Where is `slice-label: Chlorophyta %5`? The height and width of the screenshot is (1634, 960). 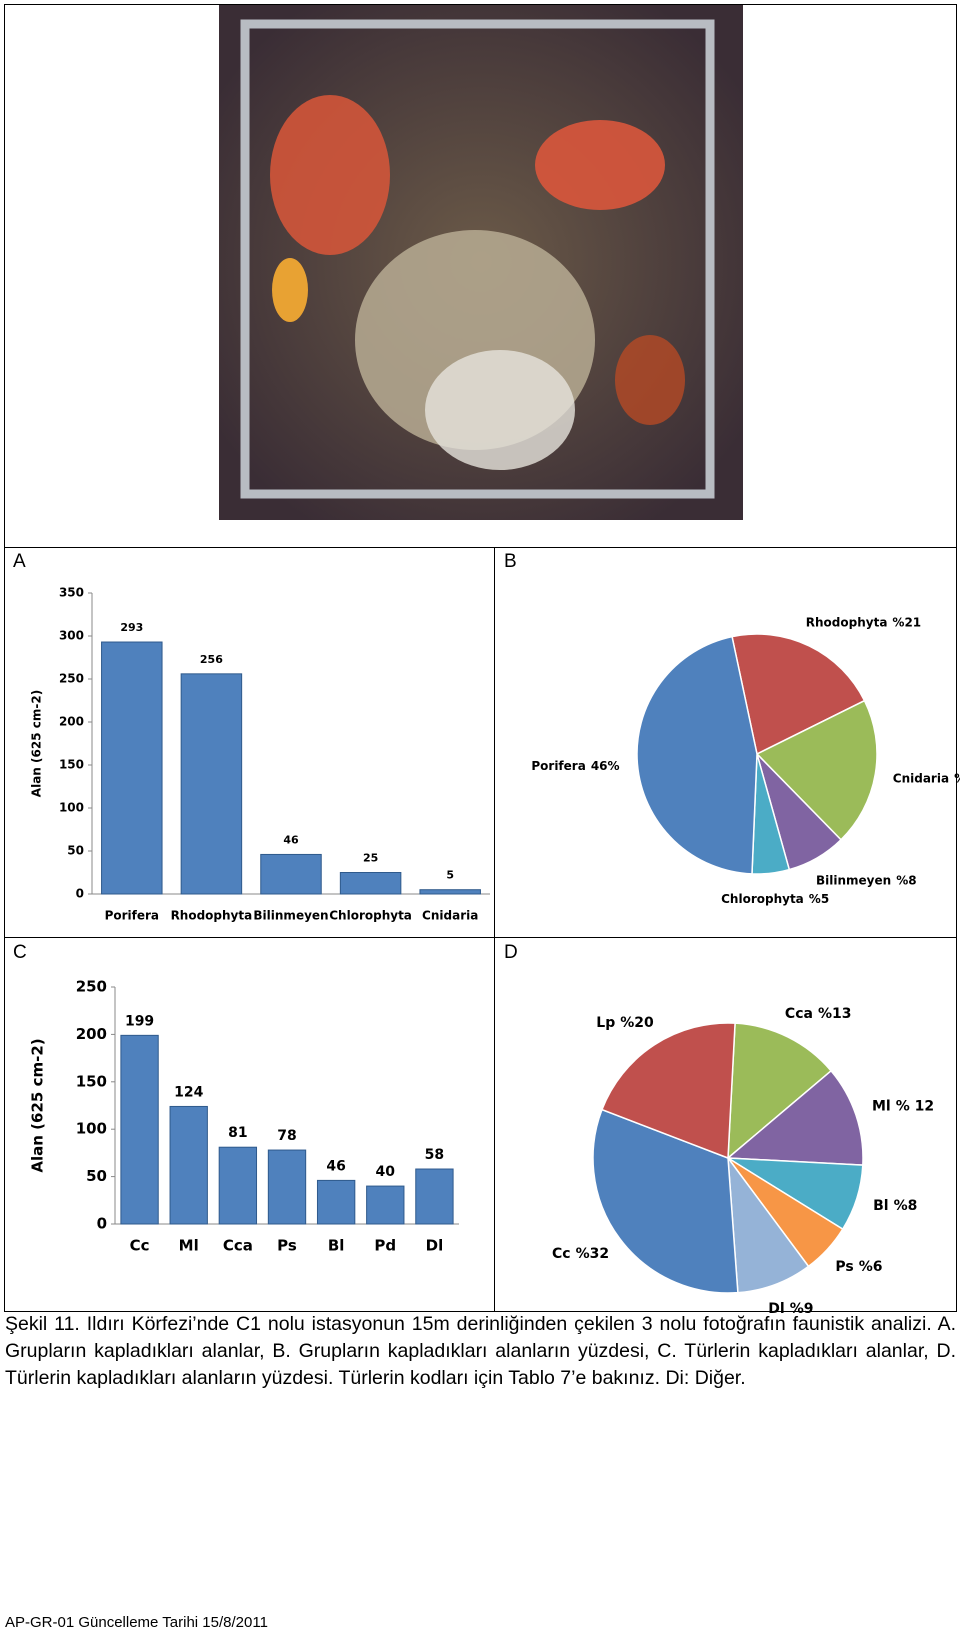
slice-label: Chlorophyta %5 is located at coordinates (775, 899).